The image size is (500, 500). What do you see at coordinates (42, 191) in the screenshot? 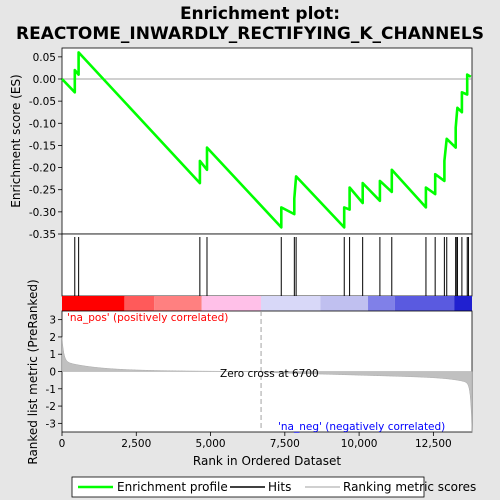
I see `es-tick-label: -0.25` at bounding box center [42, 191].